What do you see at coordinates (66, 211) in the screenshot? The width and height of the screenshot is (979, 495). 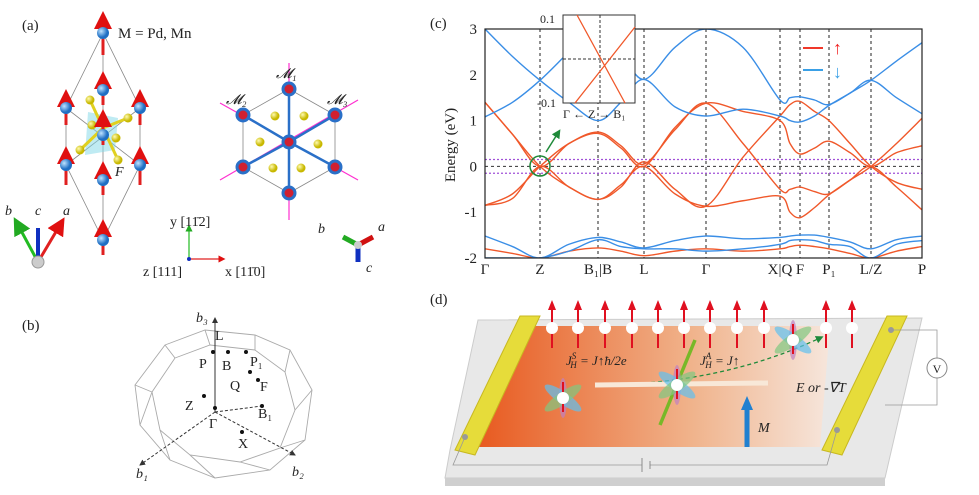 I see `axis-a-label: a` at bounding box center [66, 211].